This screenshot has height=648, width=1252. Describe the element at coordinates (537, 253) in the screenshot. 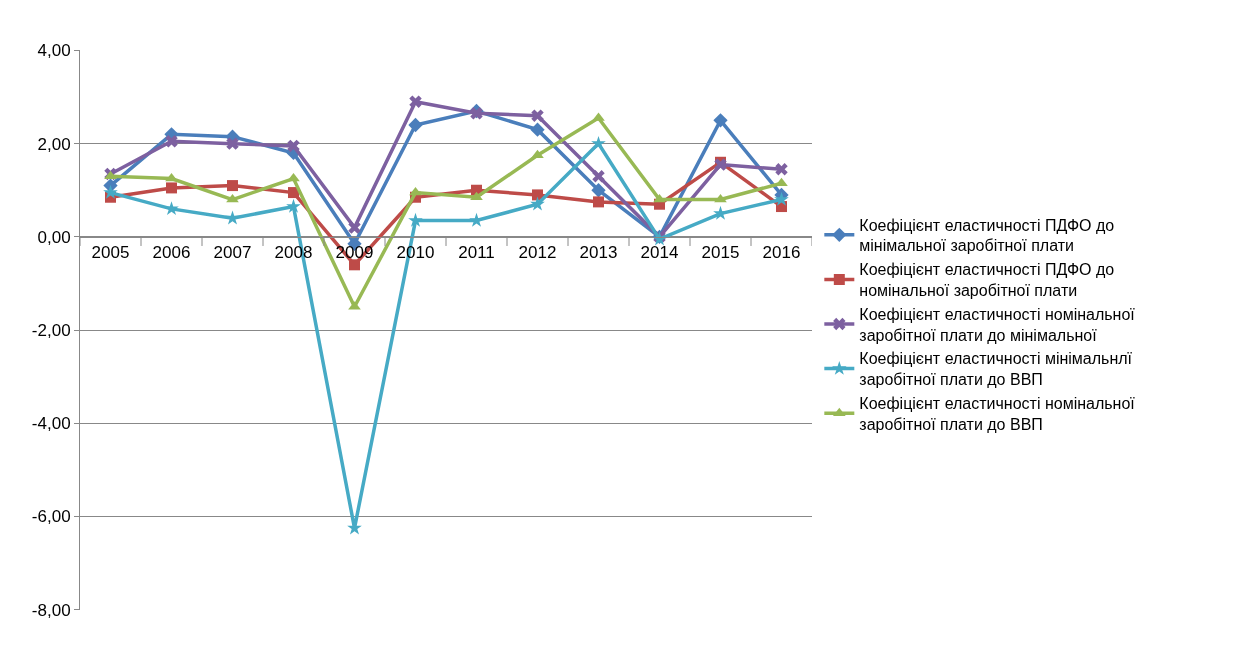

I see `x-tick-label: 2012` at that location.